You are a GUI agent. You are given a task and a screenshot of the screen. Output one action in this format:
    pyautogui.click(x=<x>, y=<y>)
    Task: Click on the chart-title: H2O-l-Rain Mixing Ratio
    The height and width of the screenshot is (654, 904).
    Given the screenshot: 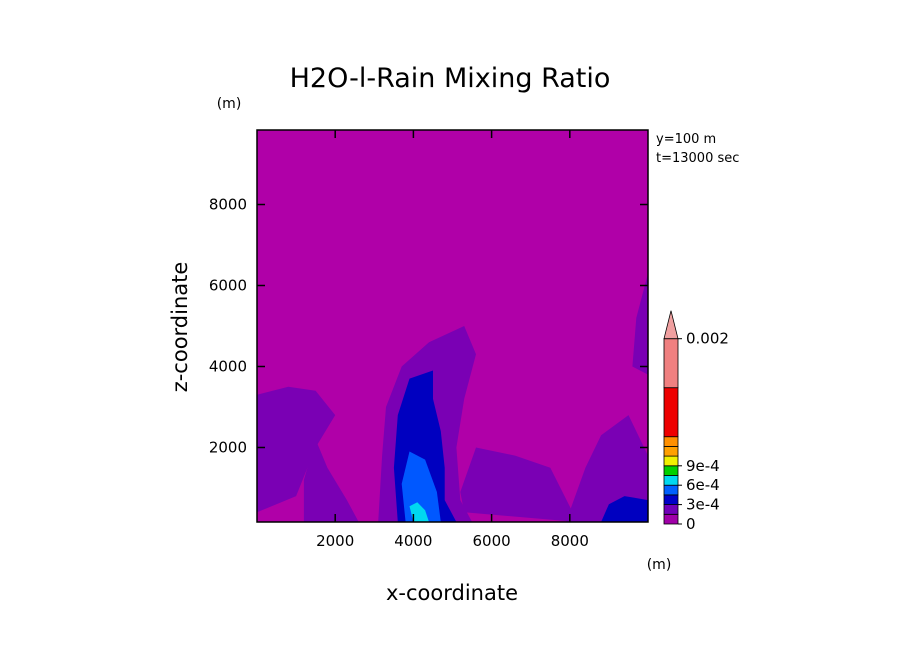 What is the action you would take?
    pyautogui.click(x=450, y=78)
    